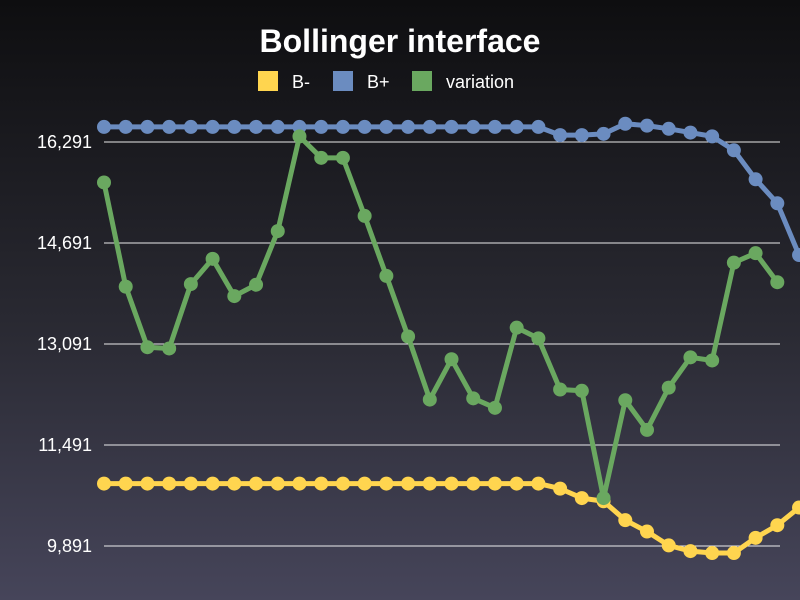  What do you see at coordinates (400, 41) in the screenshot?
I see `chart-title: Bollinger interface` at bounding box center [400, 41].